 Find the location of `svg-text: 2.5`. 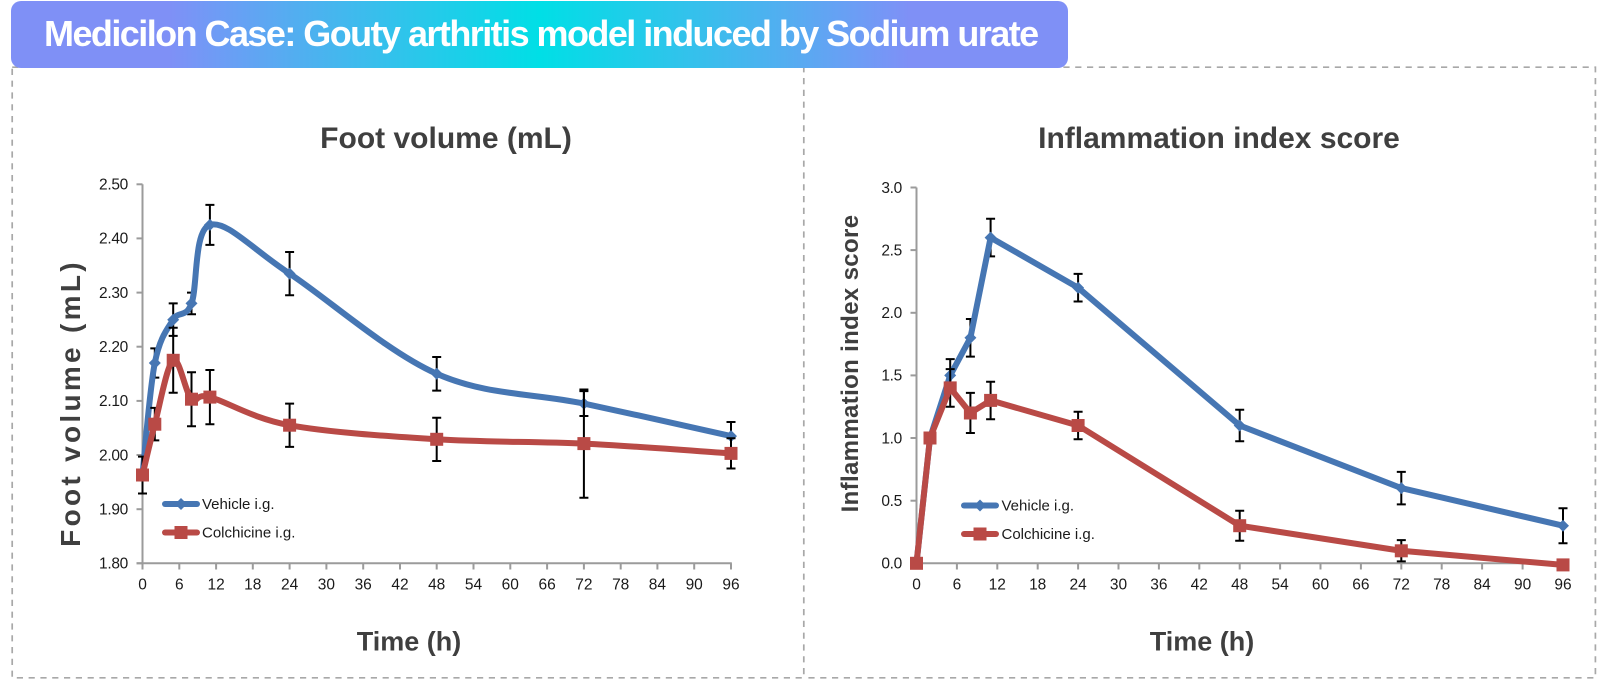

svg-text: 2.5 is located at coordinates (891, 250).